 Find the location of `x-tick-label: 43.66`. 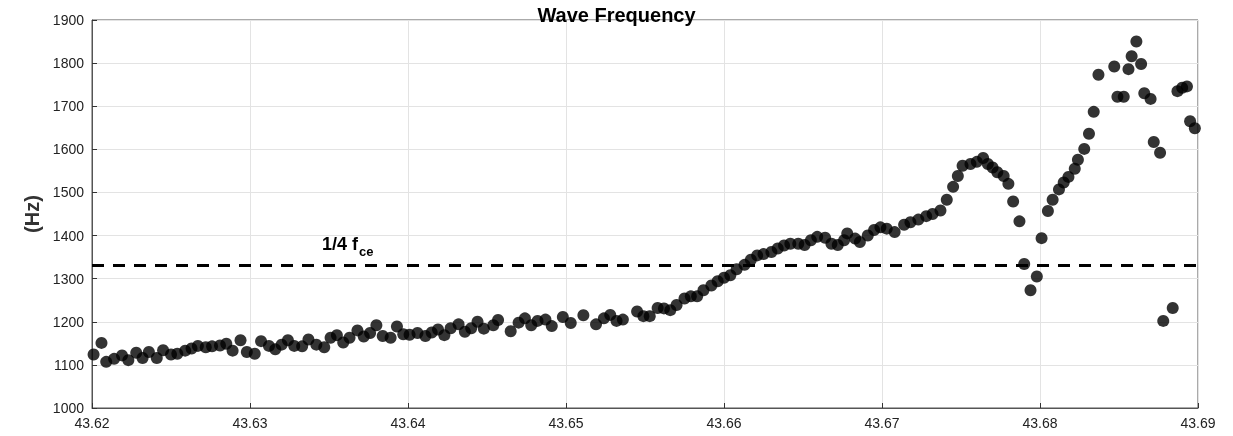

x-tick-label: 43.66 is located at coordinates (724, 423).